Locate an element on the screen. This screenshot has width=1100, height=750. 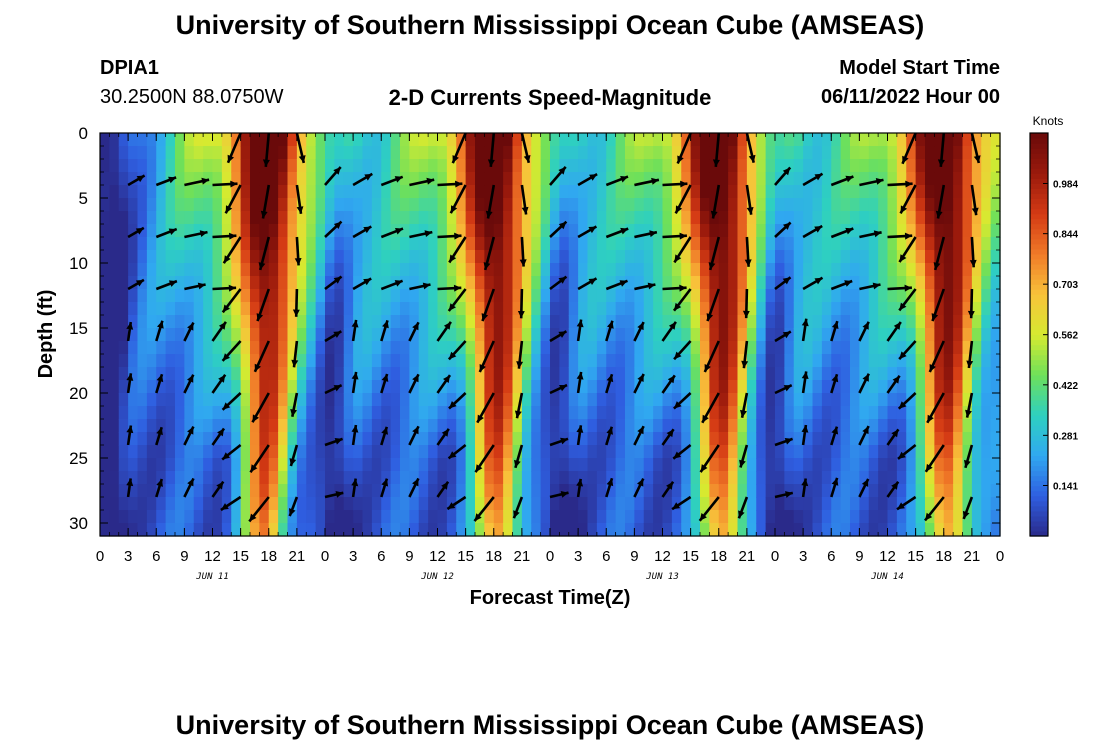
model-start-label: Model Start Time is located at coordinates (919, 68).